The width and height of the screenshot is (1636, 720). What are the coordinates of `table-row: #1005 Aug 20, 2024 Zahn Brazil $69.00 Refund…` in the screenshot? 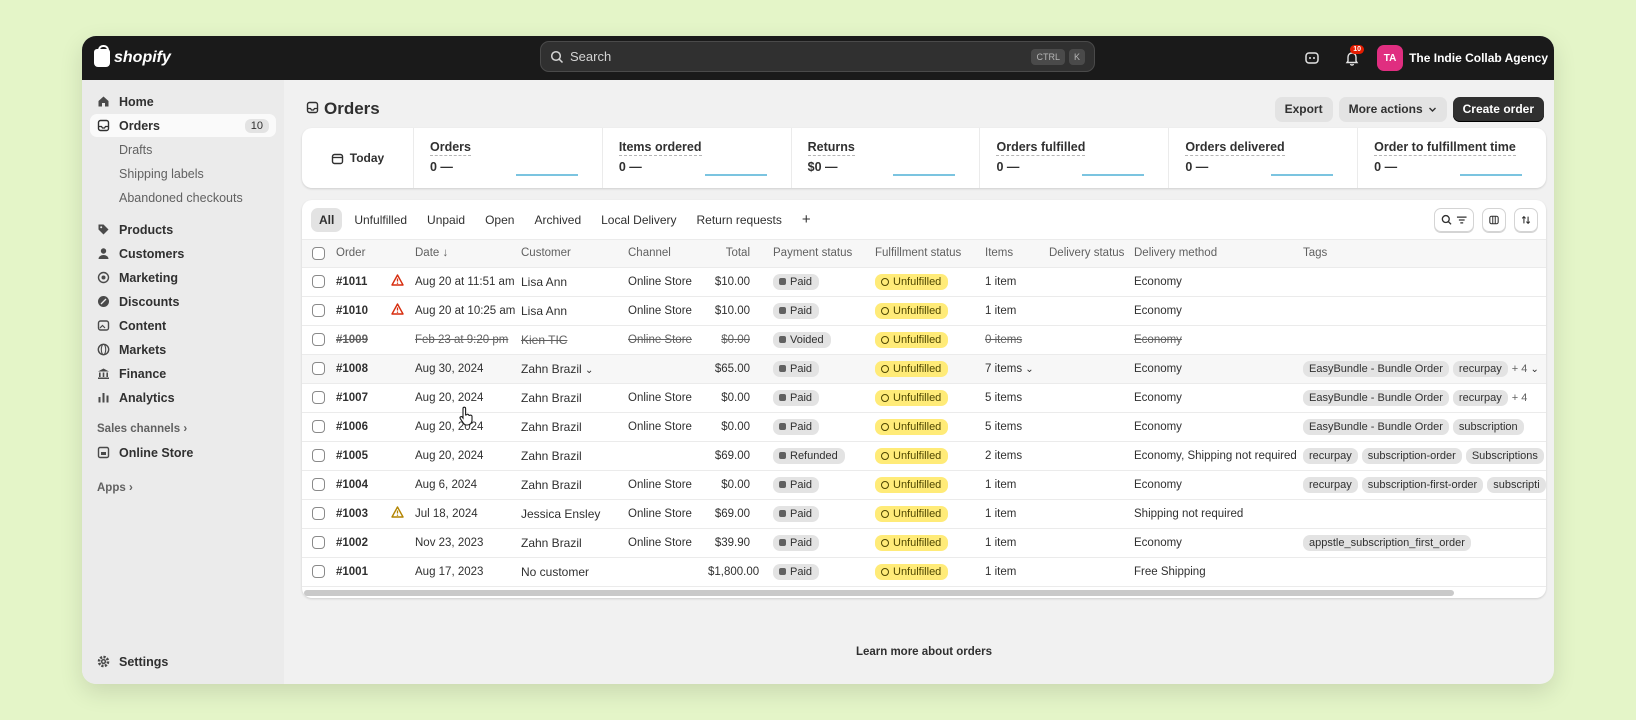 It's located at (924, 456).